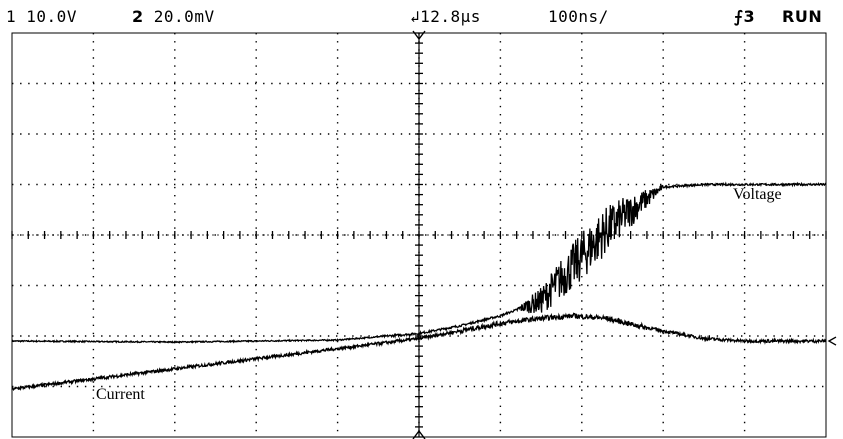  What do you see at coordinates (415, 16) in the screenshot?
I see `trigger-position-arrow-icon: ↲` at bounding box center [415, 16].